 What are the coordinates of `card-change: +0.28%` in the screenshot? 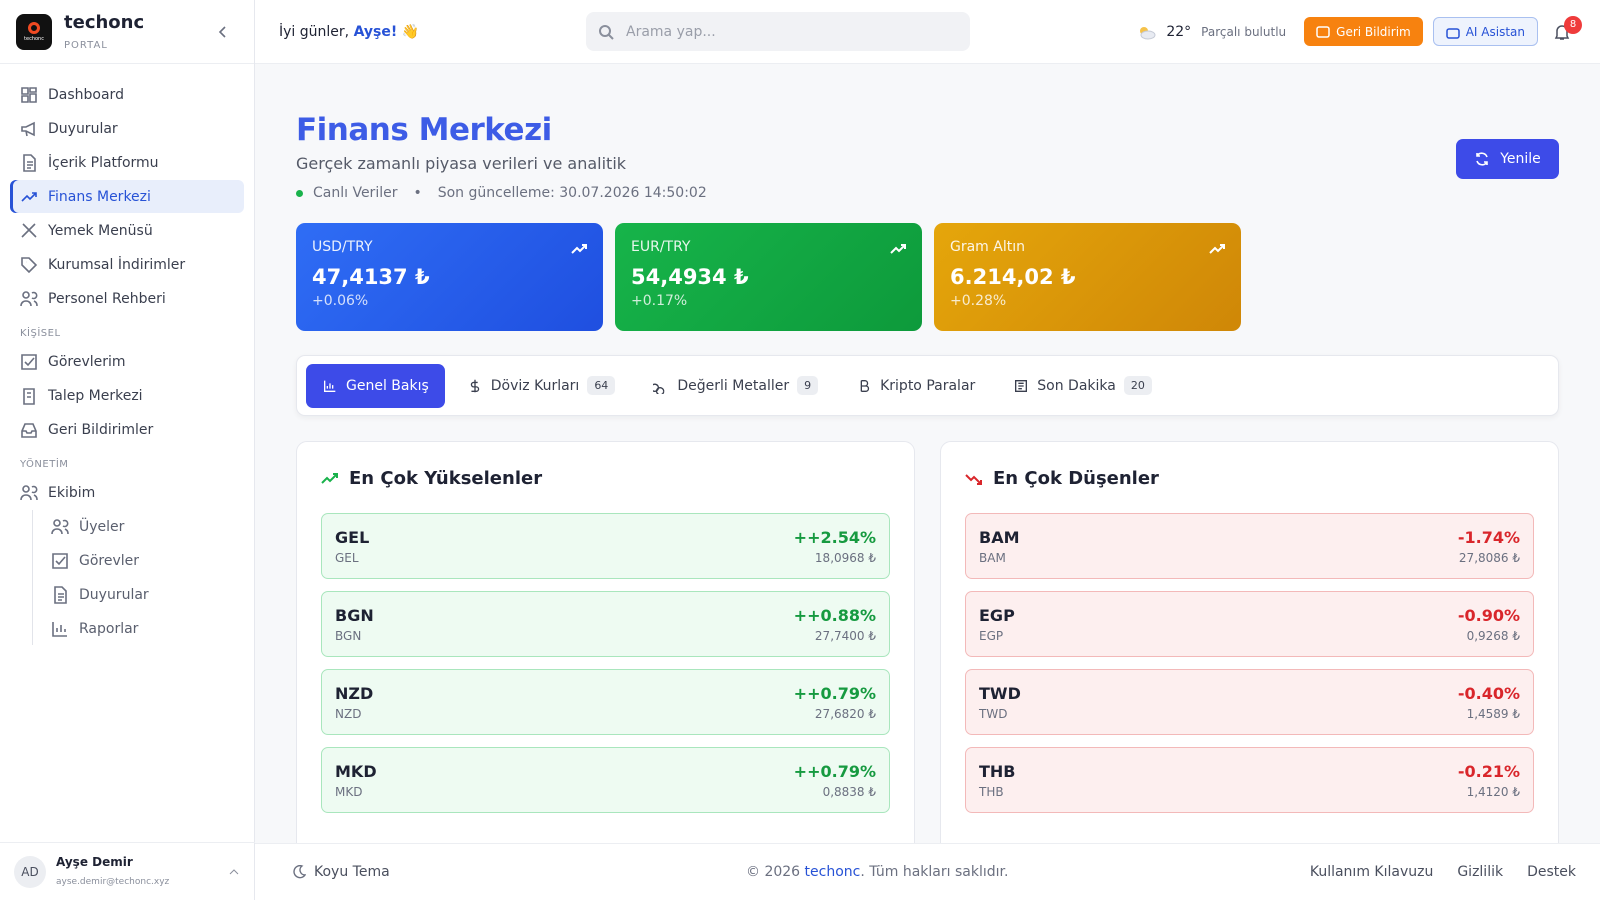 It's located at (978, 301).